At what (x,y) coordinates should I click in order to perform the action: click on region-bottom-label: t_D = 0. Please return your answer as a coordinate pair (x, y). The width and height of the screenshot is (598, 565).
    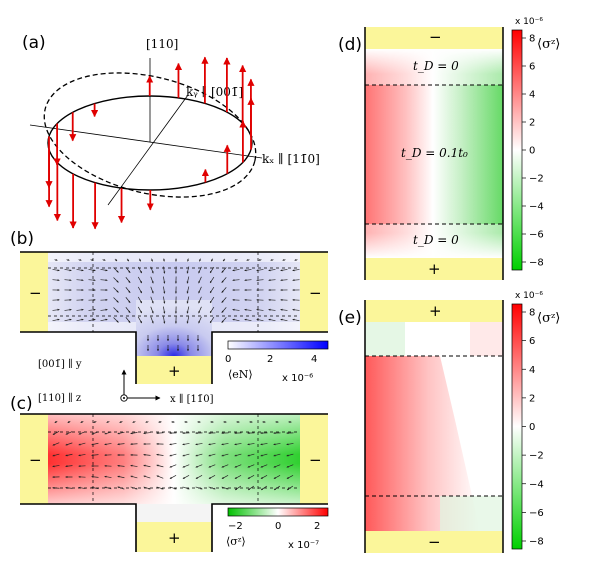
    Looking at the image, I should click on (436, 240).